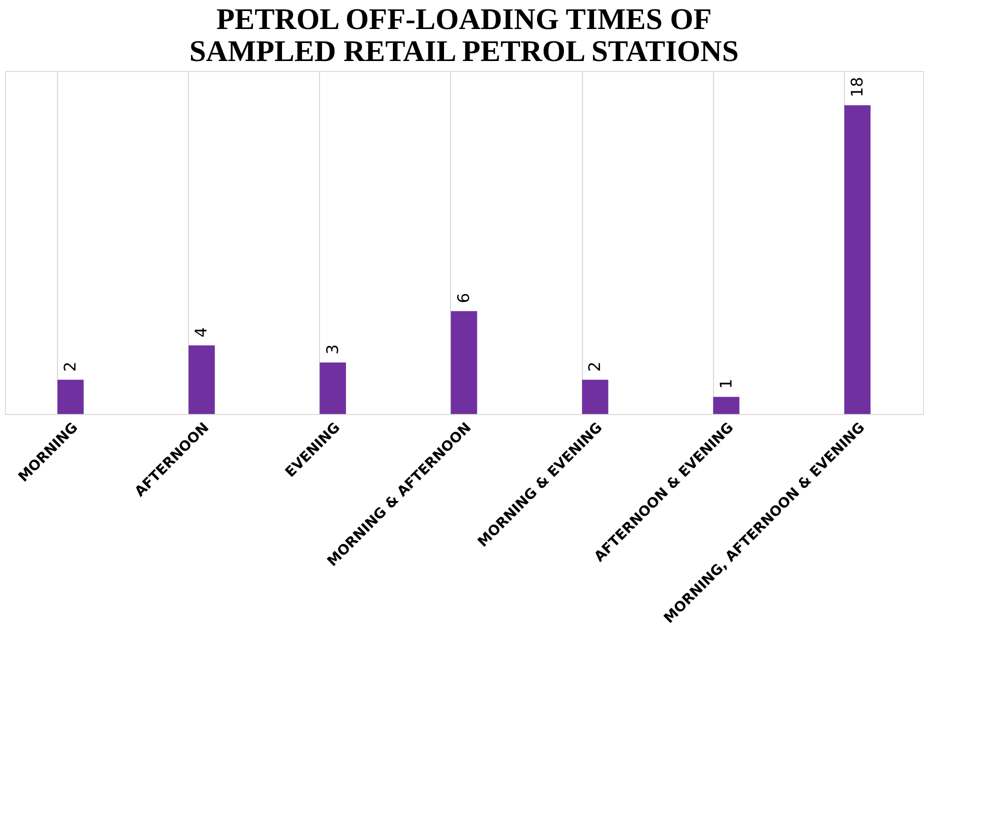 This screenshot has height=814, width=984. I want to click on data-label: 6, so click(463, 298).